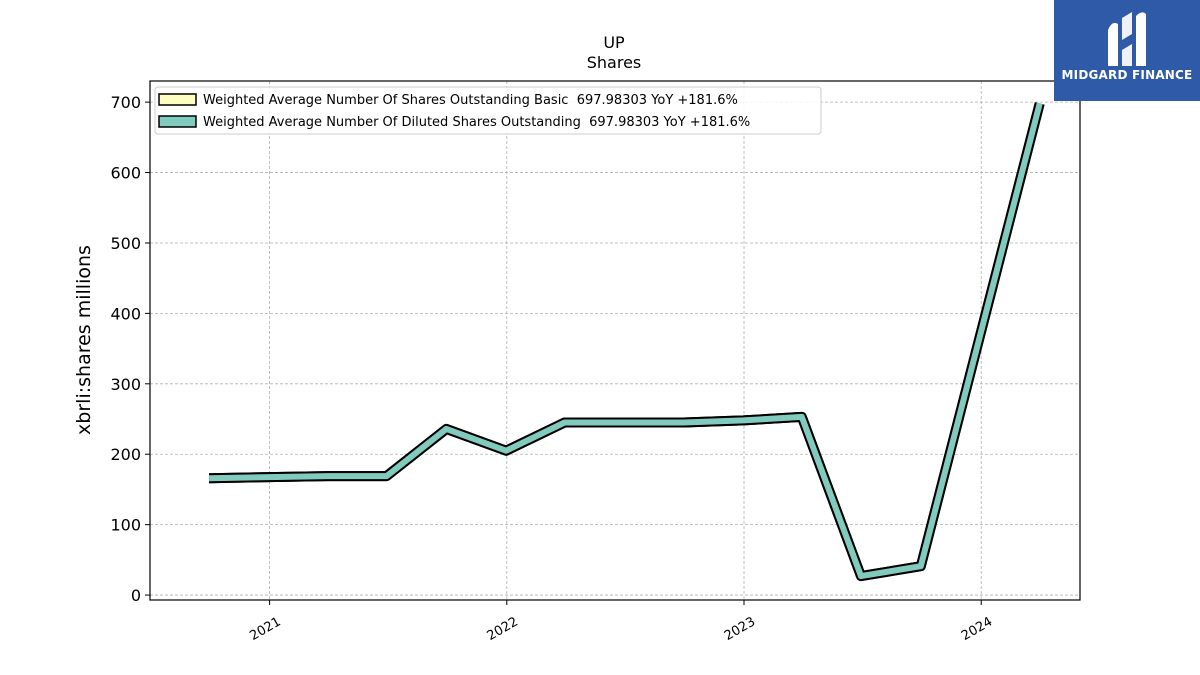 The width and height of the screenshot is (1200, 675). I want to click on legend-swatch-basic, so click(177, 99).